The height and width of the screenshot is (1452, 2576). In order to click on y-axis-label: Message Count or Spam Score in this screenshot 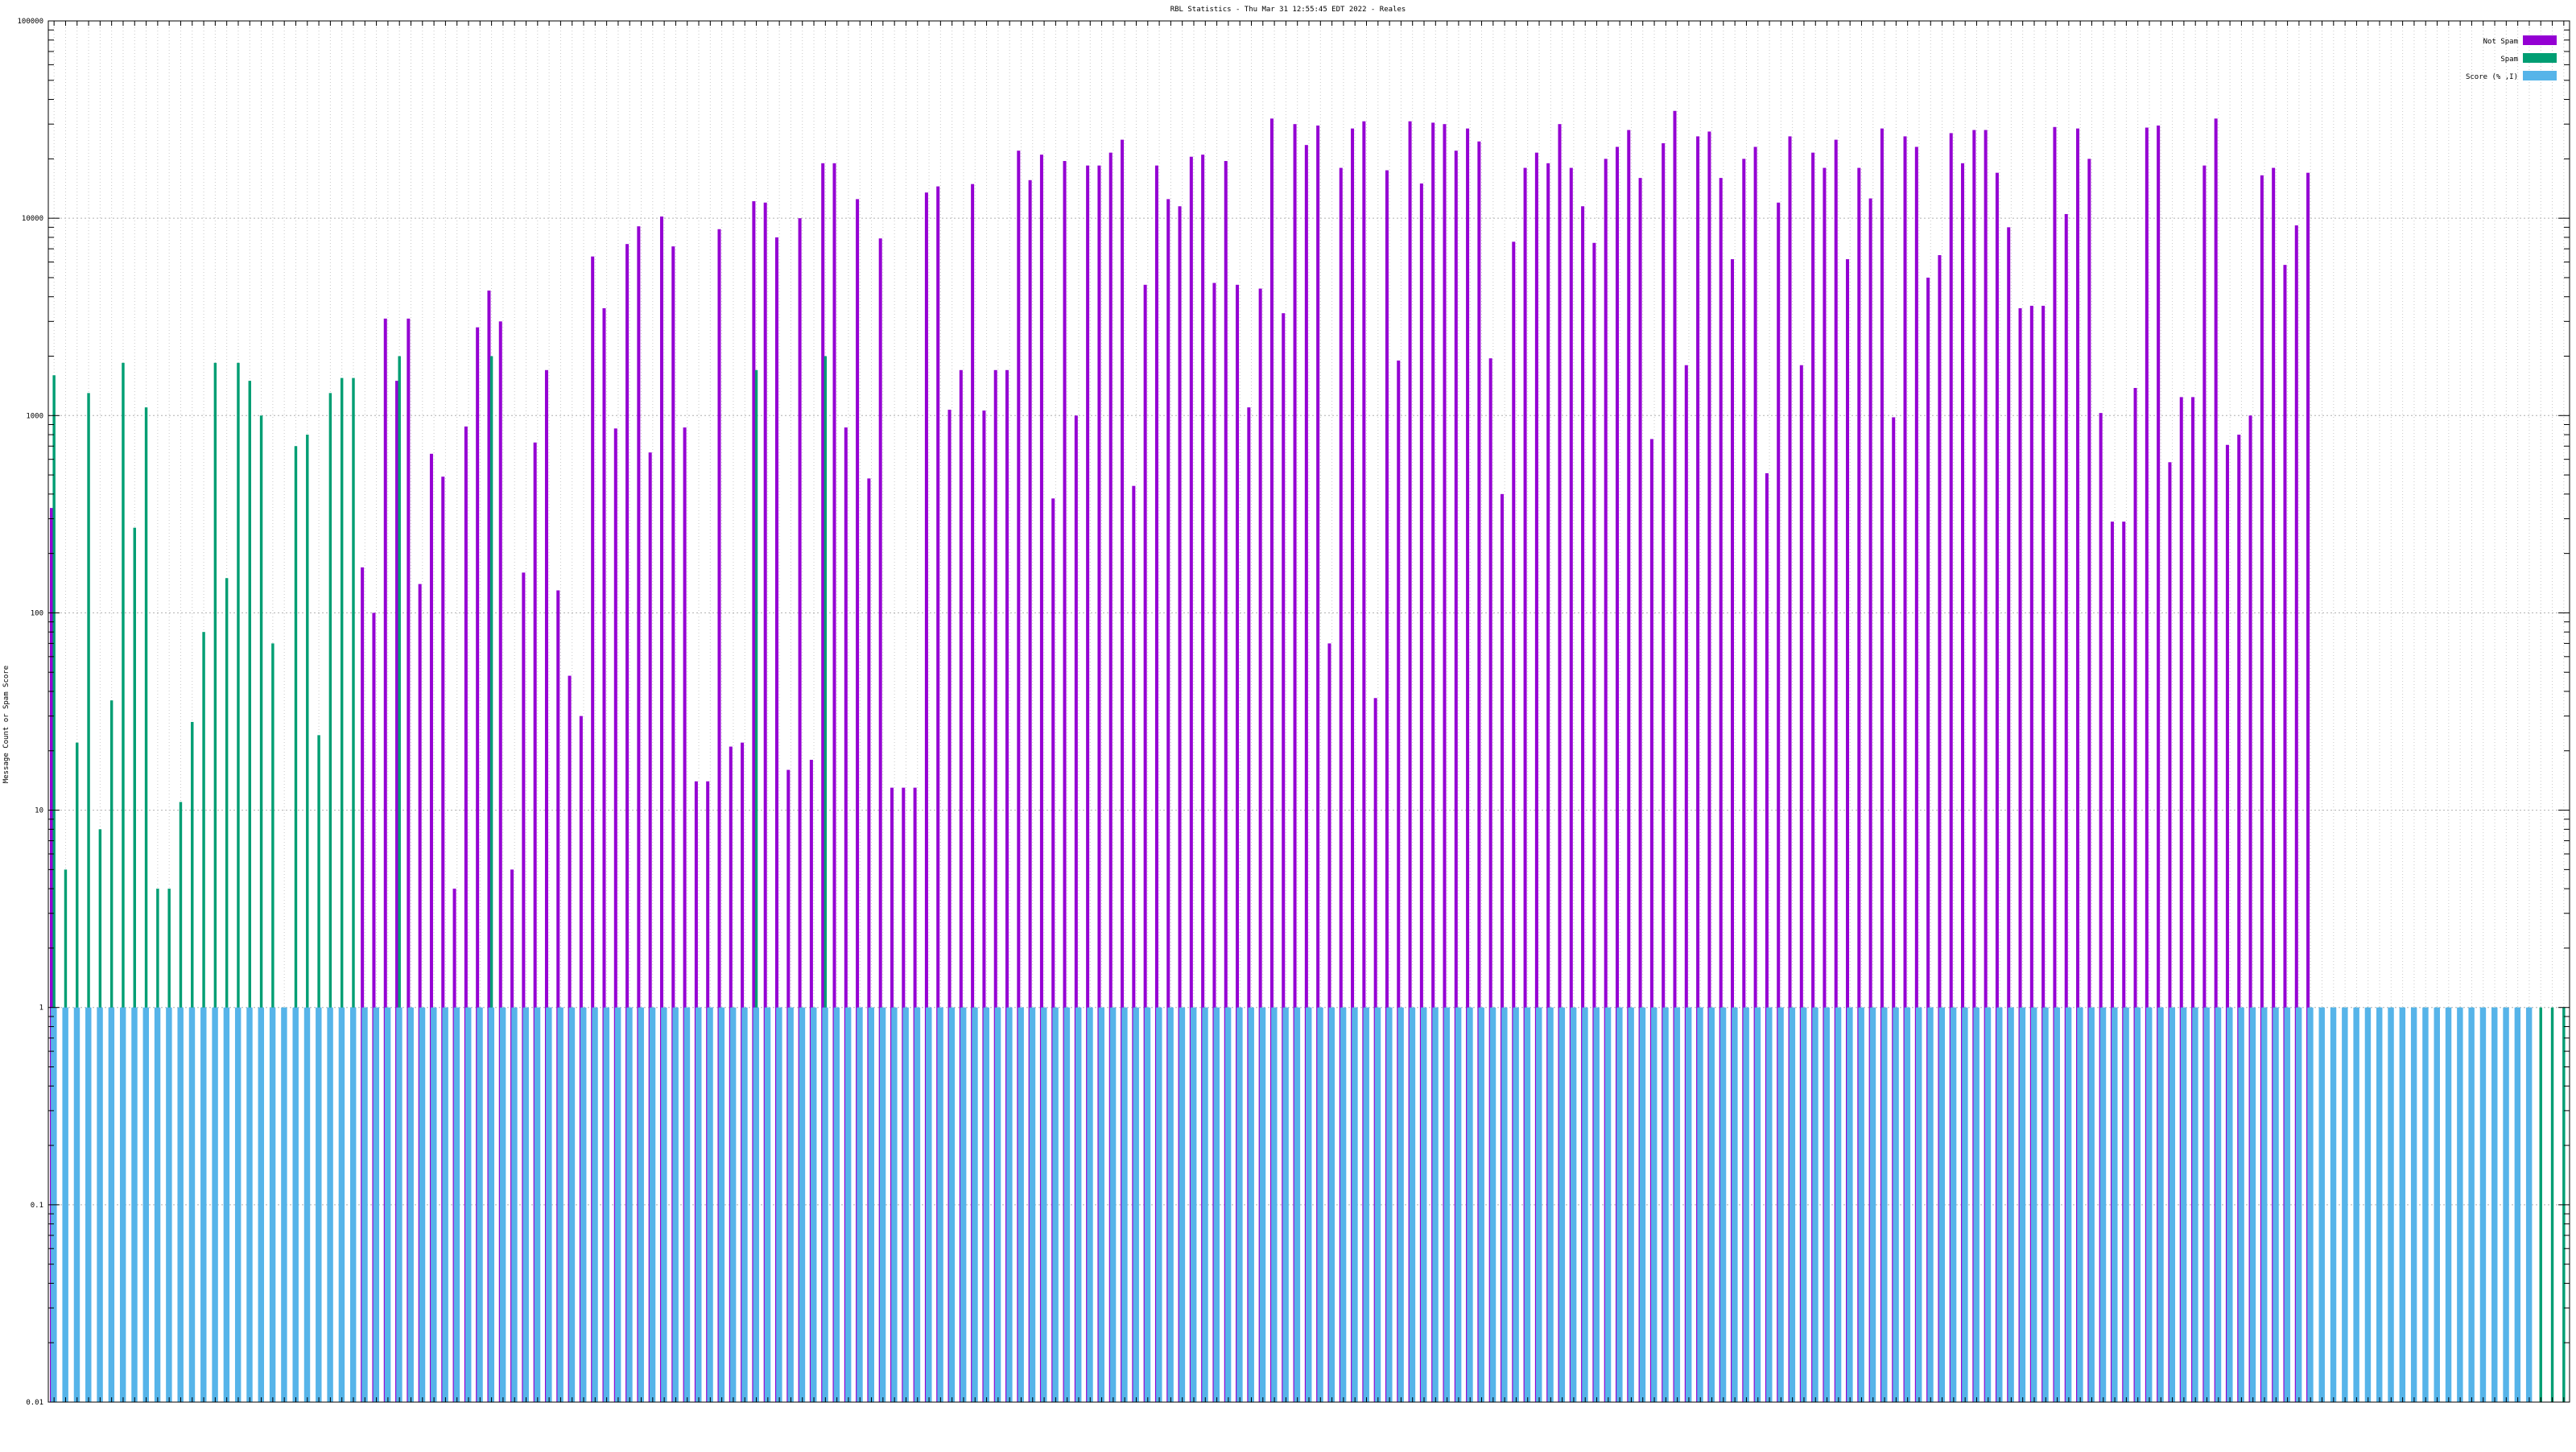, I will do `click(6, 724)`.